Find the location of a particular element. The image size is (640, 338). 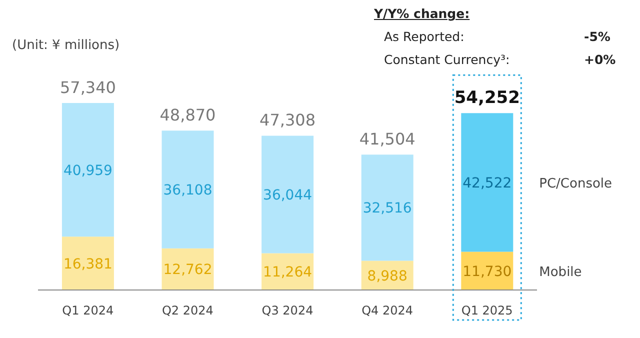

text: Constant Currency³: is located at coordinates (447, 59).